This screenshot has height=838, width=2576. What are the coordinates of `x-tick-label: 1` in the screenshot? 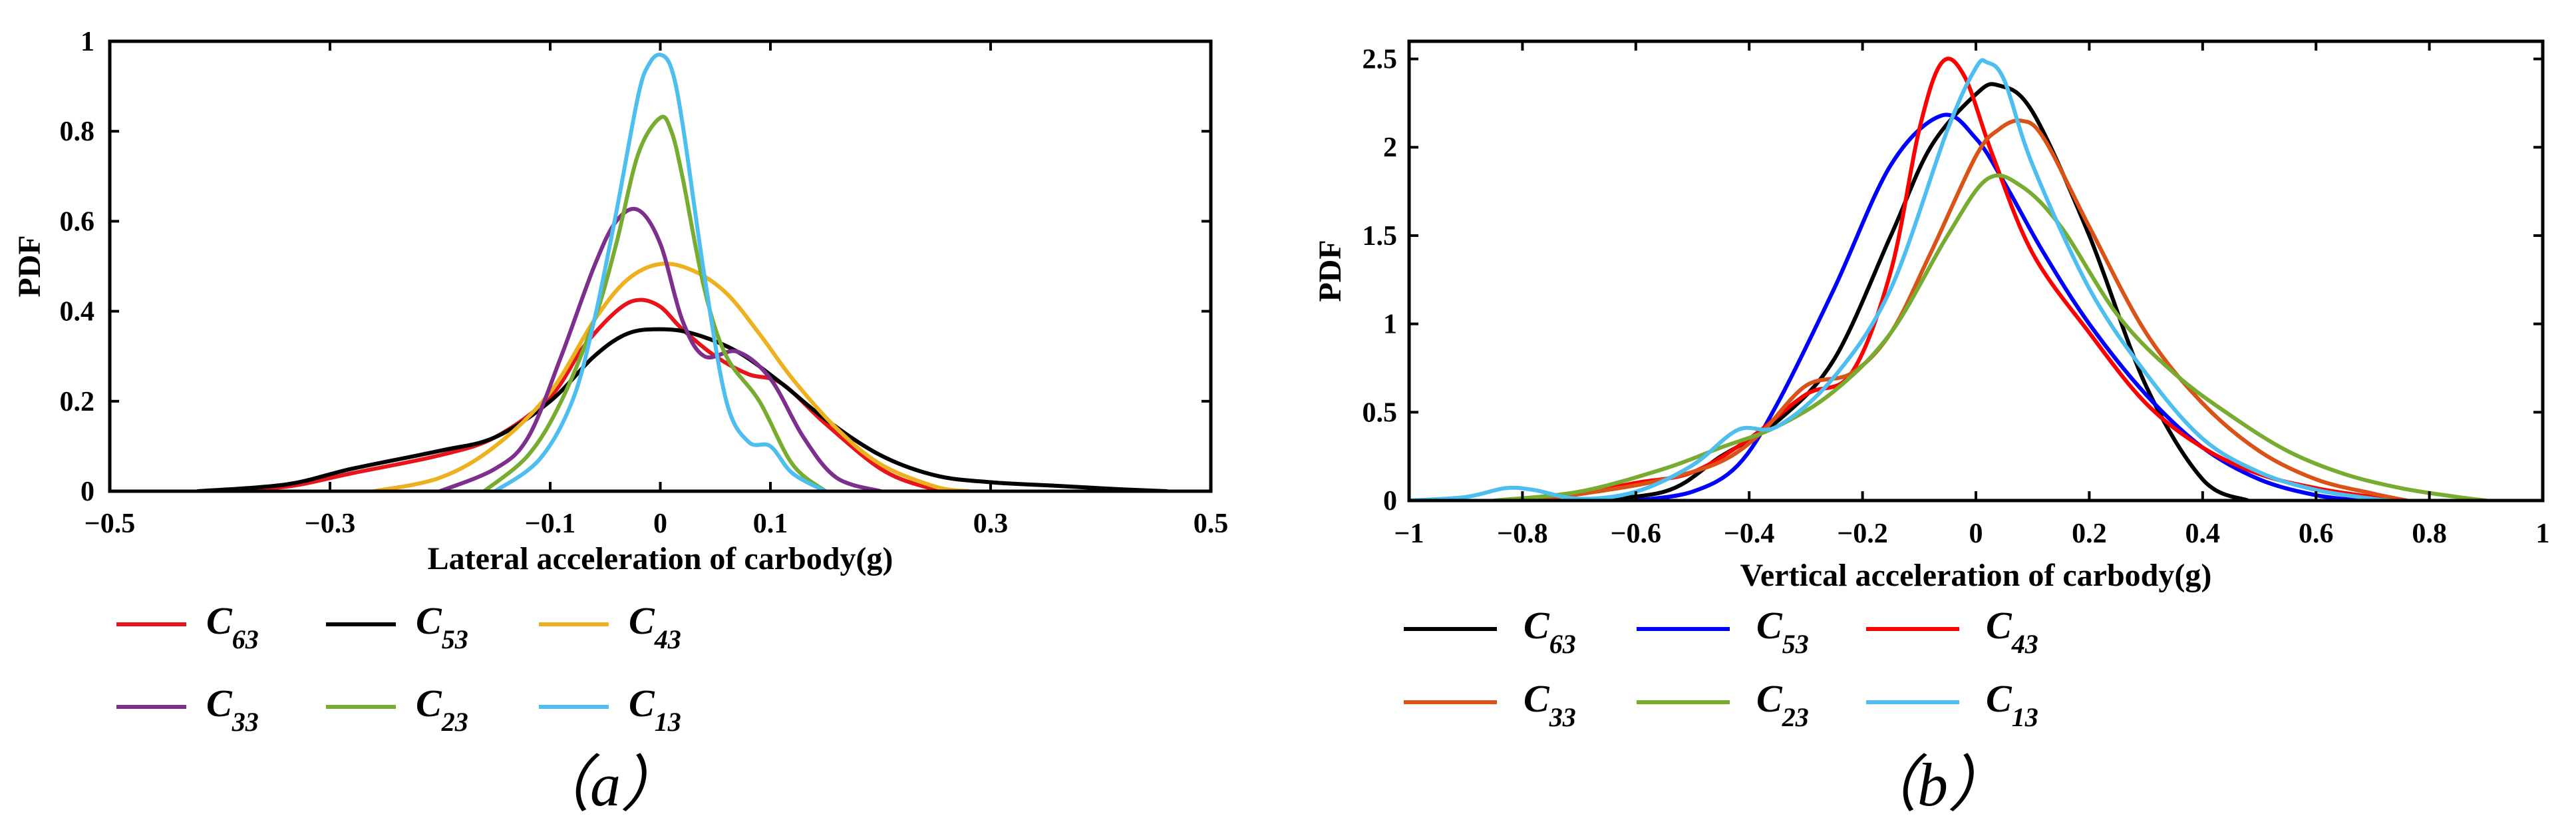 It's located at (2543, 534).